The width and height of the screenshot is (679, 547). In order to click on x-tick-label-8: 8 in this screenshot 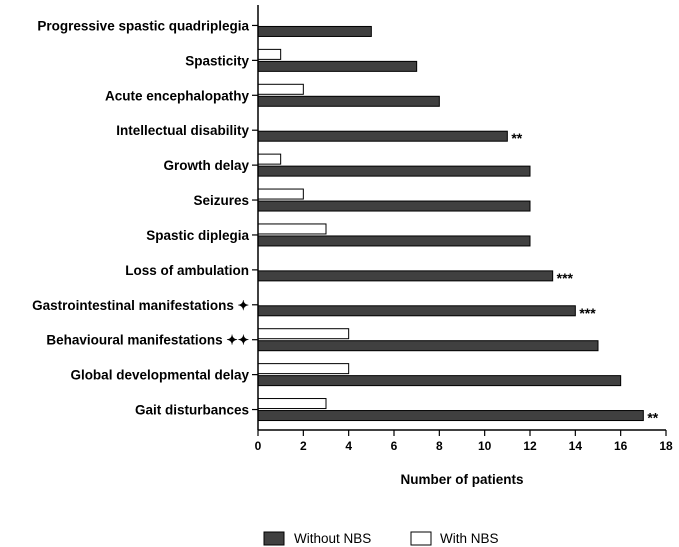, I will do `click(439, 446)`.